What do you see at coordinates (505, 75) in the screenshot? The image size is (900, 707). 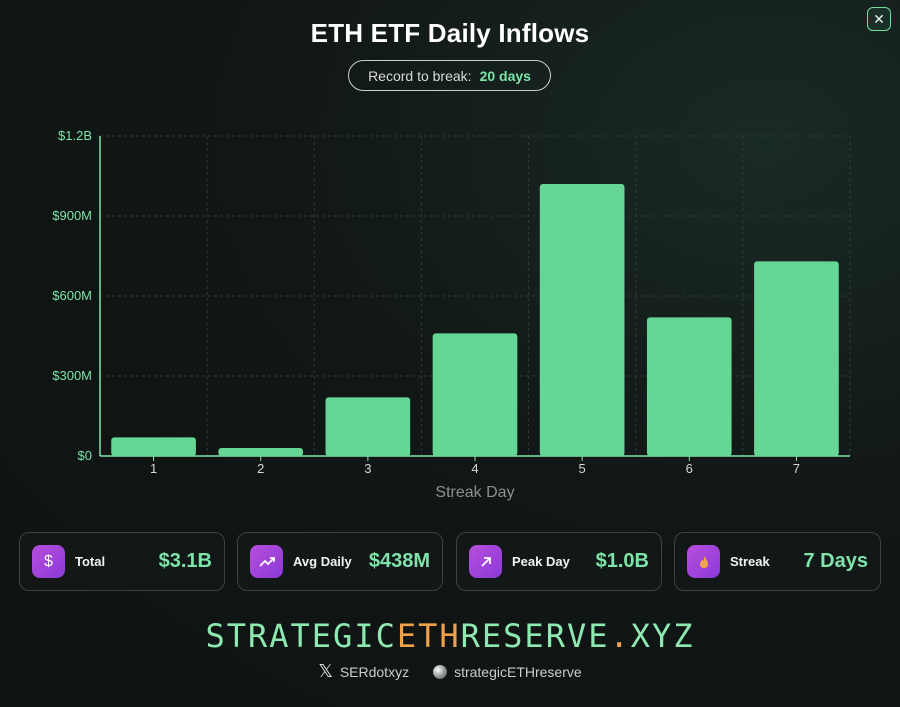 I see `record-value: 20 days` at bounding box center [505, 75].